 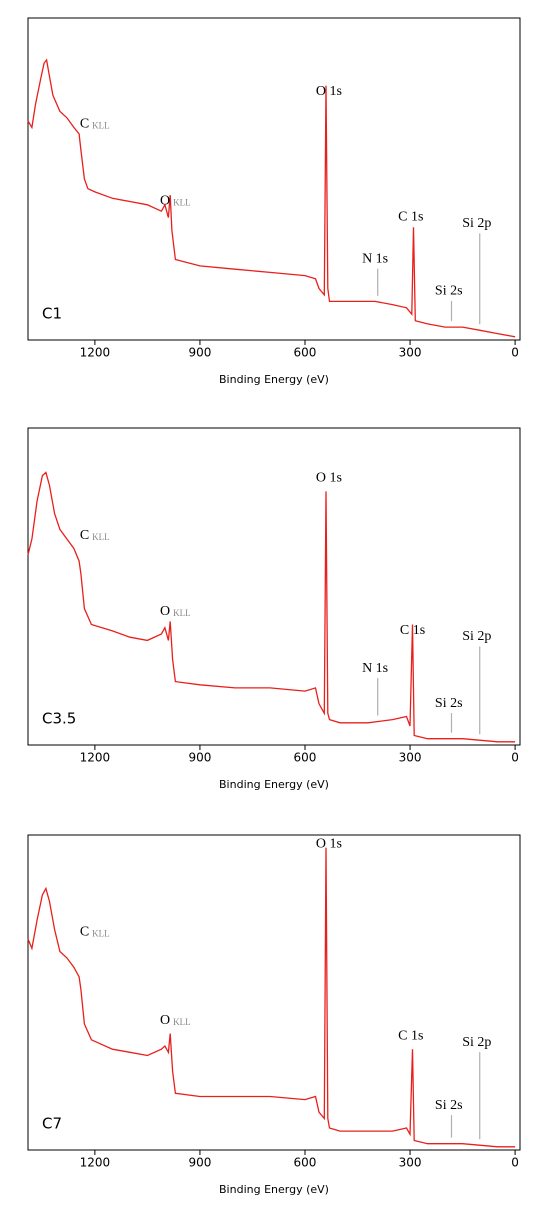 I want to click on sample-label: C1, so click(x=52, y=314).